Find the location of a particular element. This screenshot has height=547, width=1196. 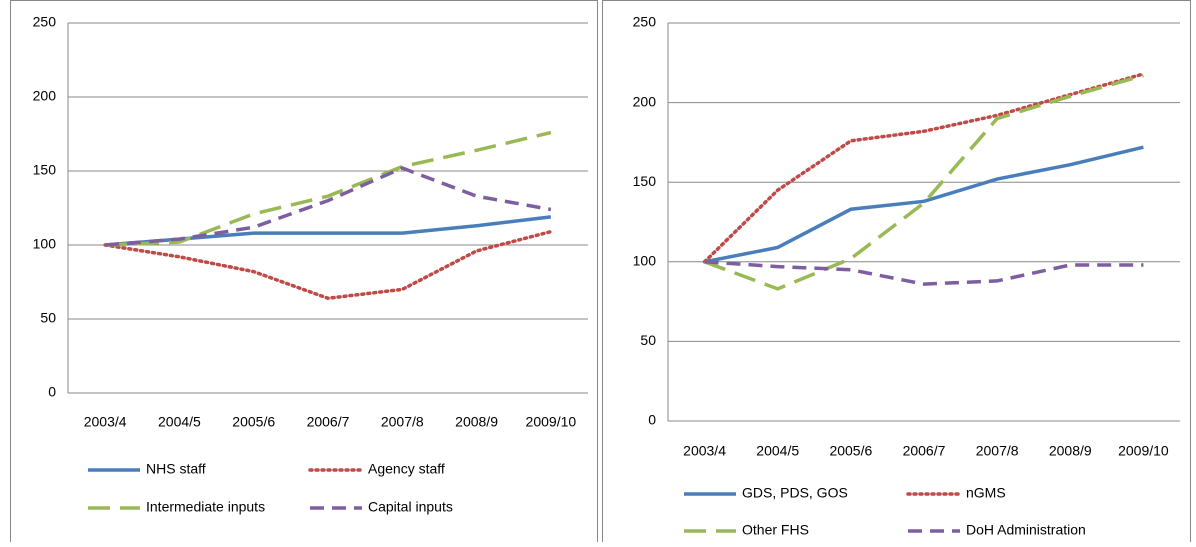

legend-label: Other FHS is located at coordinates (775, 530).